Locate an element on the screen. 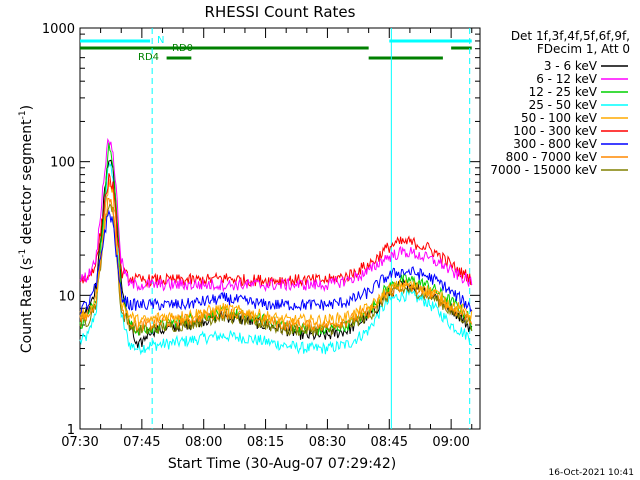  annotation-label: N is located at coordinates (160, 40).